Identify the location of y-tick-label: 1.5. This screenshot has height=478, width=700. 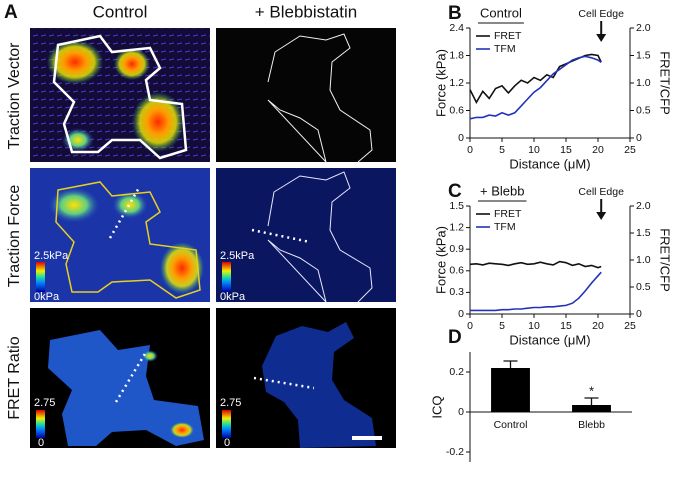
(456, 206).